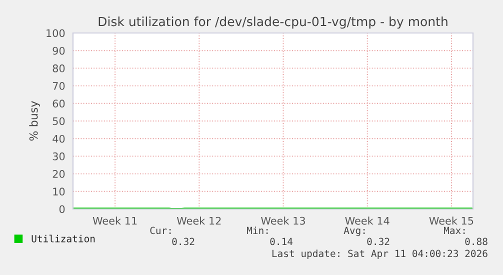 The width and height of the screenshot is (503, 275). What do you see at coordinates (380, 255) in the screenshot?
I see `text: Last update: Sat Apr 11 04:00:23 2026` at bounding box center [380, 255].